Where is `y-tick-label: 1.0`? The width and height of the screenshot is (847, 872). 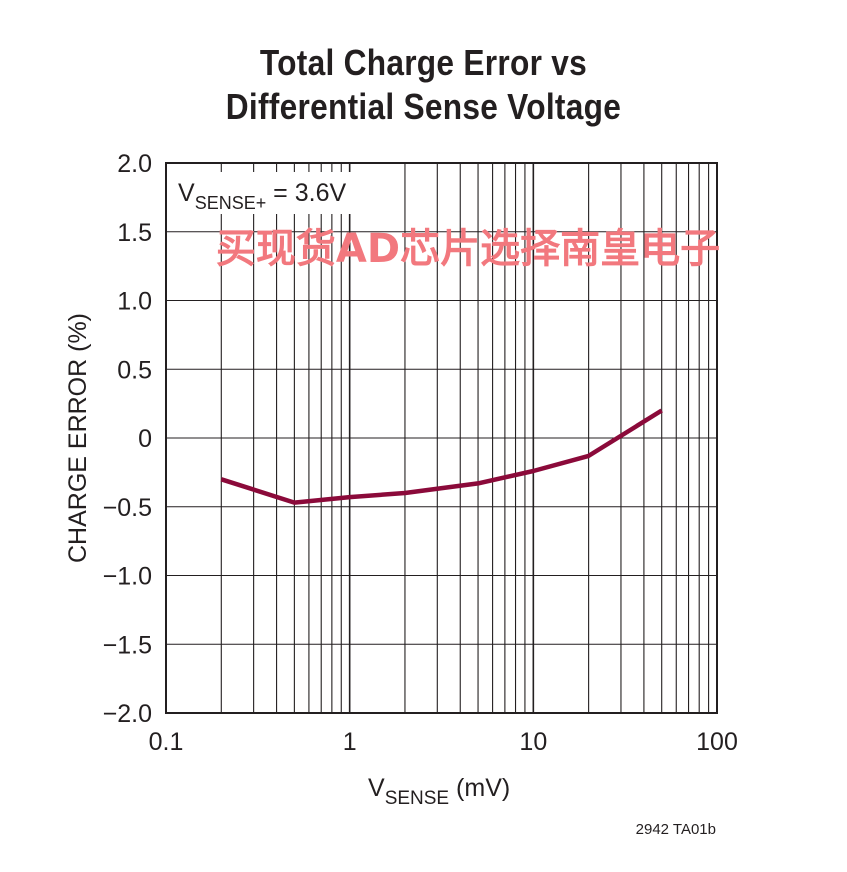
y-tick-label: 1.0 is located at coordinates (134, 302).